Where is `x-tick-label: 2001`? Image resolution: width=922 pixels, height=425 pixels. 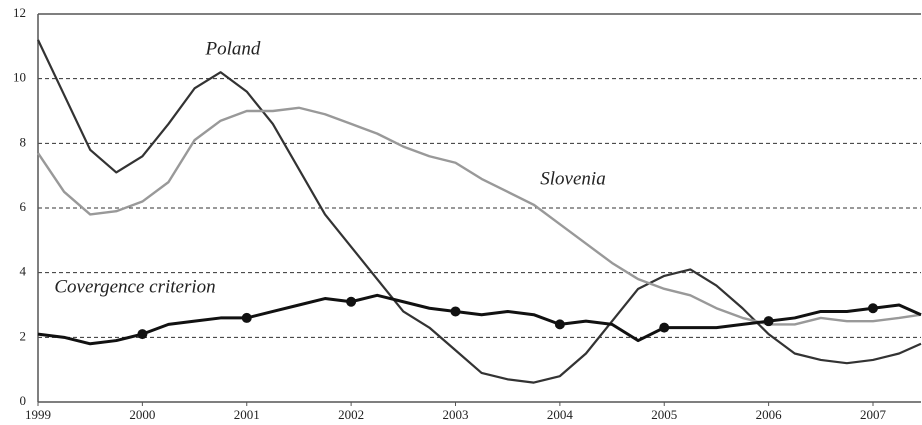
x-tick-label: 2001 is located at coordinates (247, 414).